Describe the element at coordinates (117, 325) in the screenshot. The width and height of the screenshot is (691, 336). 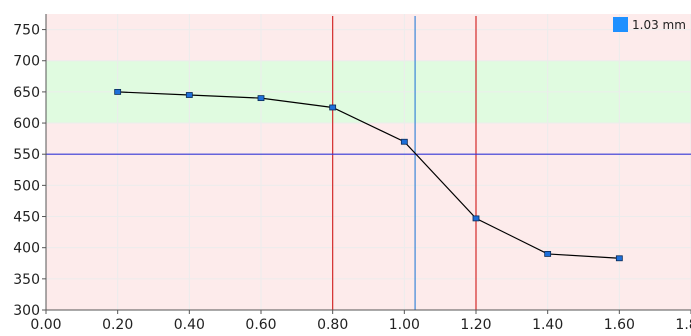
I see `x-tick-label: 0.20` at that location.